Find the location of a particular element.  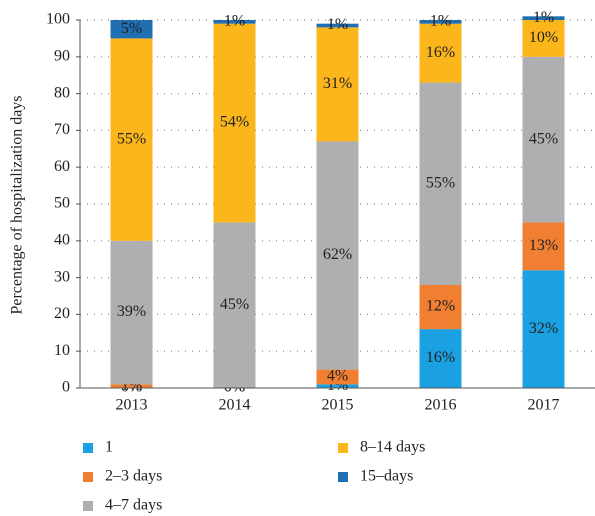

x-tick-label: 2016 is located at coordinates (441, 405).